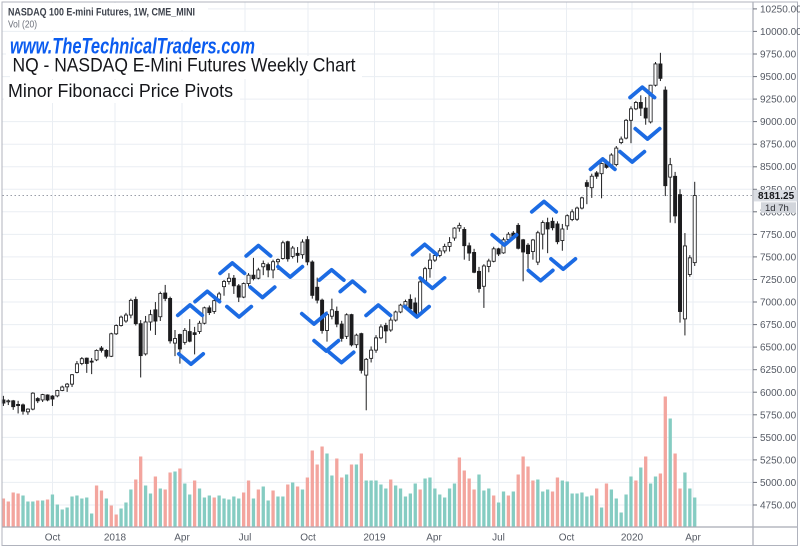 The width and height of the screenshot is (800, 549). What do you see at coordinates (632, 538) in the screenshot?
I see `svg-text: 2020` at bounding box center [632, 538].